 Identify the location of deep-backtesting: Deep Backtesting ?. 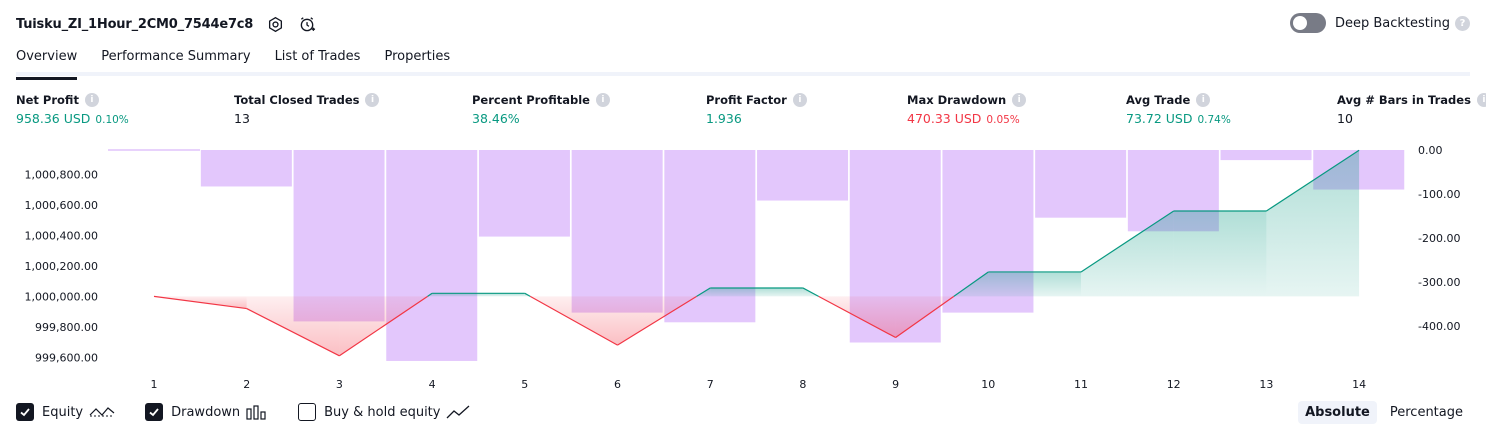
(1379, 23).